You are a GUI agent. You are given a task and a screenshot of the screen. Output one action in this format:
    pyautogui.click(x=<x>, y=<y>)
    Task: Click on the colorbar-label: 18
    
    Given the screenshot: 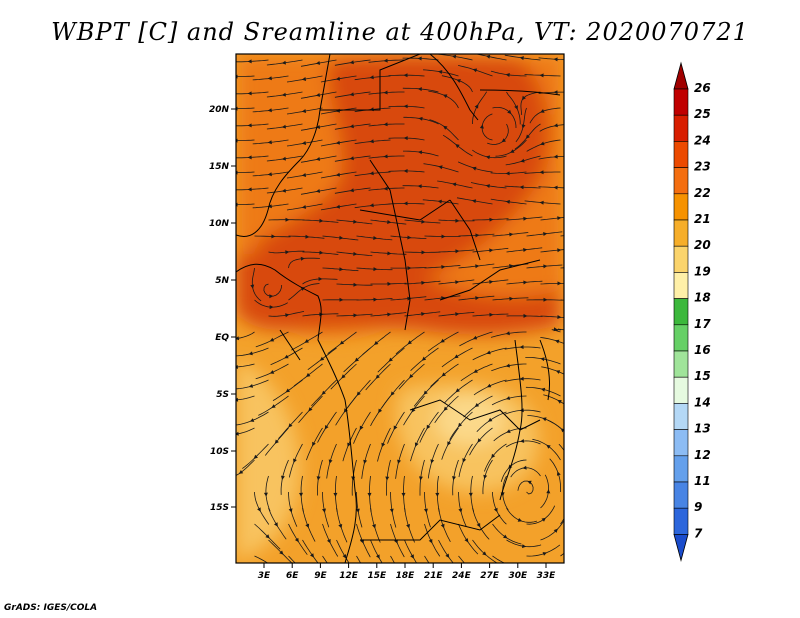 What is the action you would take?
    pyautogui.click(x=702, y=298)
    